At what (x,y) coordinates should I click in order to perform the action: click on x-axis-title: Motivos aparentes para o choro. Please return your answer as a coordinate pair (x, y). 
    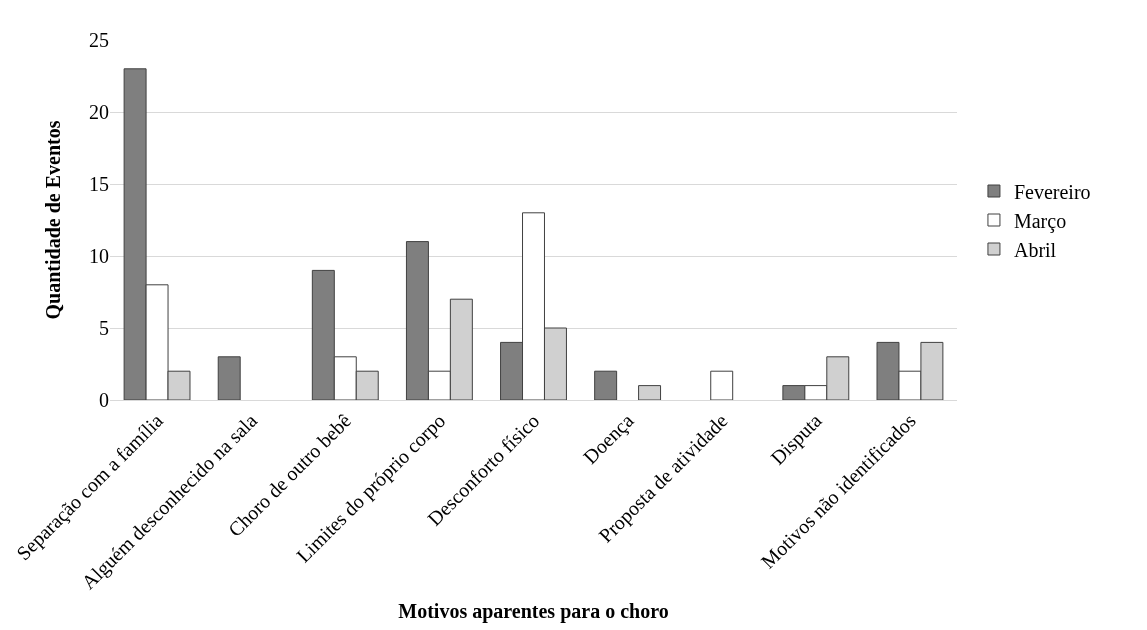
    Looking at the image, I should click on (533, 611).